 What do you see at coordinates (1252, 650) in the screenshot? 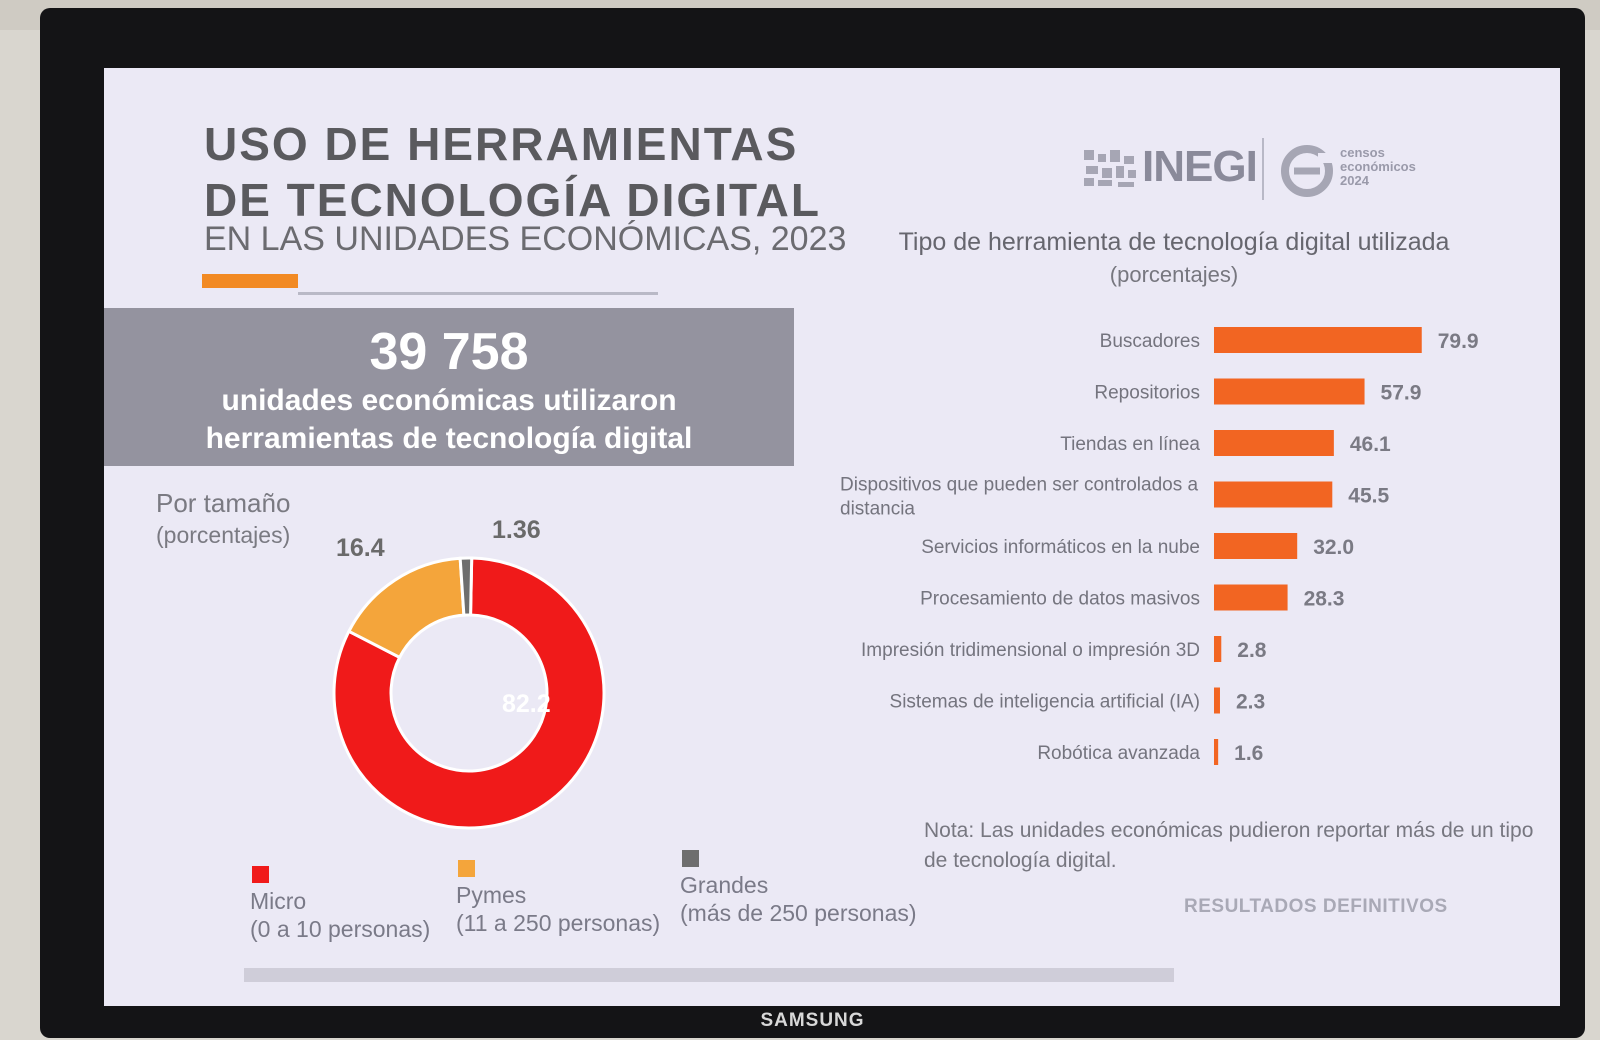
I see `bar-value-label: 2.8` at bounding box center [1252, 650].